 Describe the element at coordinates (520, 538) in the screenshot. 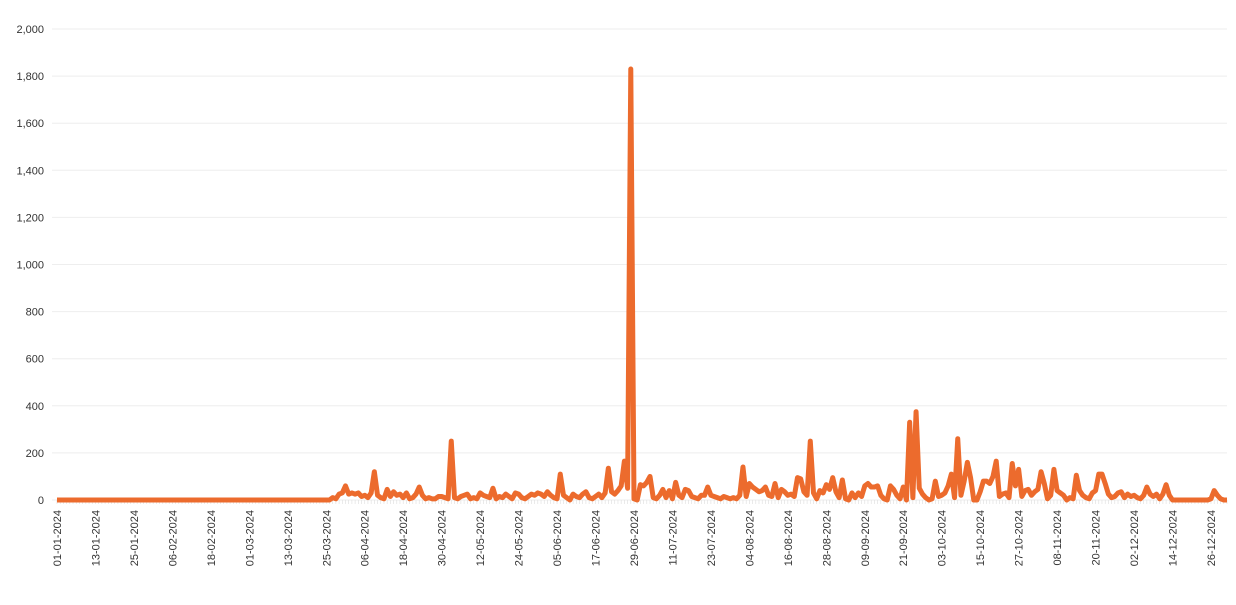

I see `x-tick-label: 24-05-2024` at that location.